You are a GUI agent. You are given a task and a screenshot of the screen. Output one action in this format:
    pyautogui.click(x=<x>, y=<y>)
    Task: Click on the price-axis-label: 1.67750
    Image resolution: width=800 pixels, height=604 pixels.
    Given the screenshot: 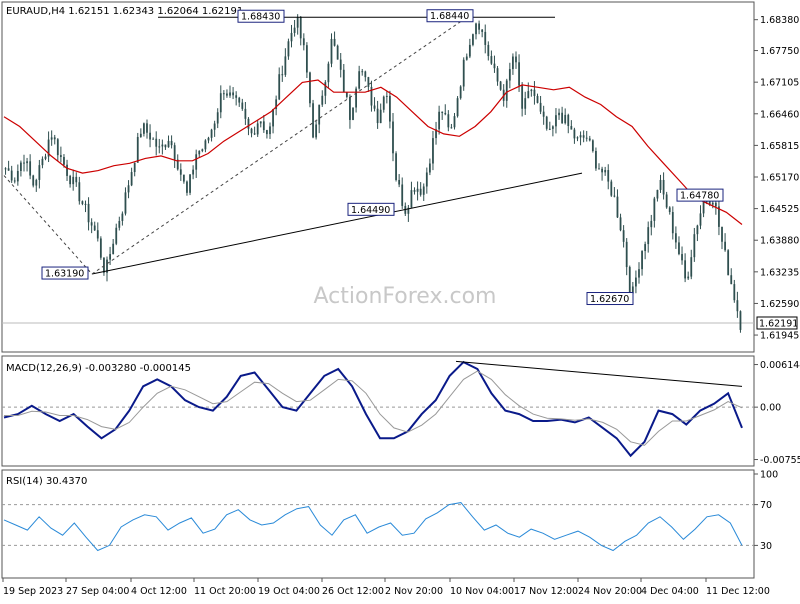 What is the action you would take?
    pyautogui.click(x=779, y=51)
    